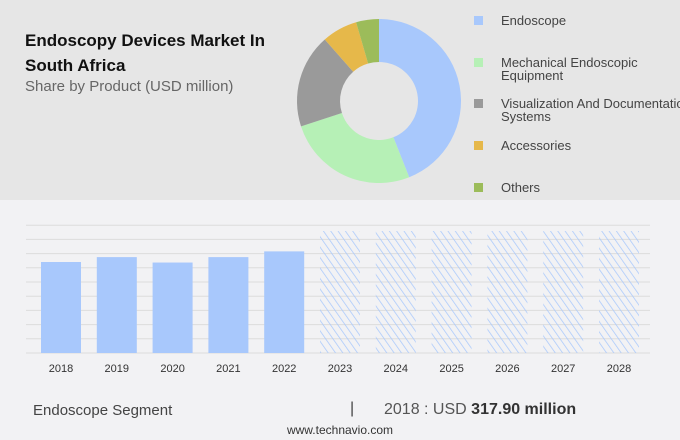 This screenshot has height=440, width=680. What do you see at coordinates (116, 305) in the screenshot?
I see `bar-2019` at bounding box center [116, 305].